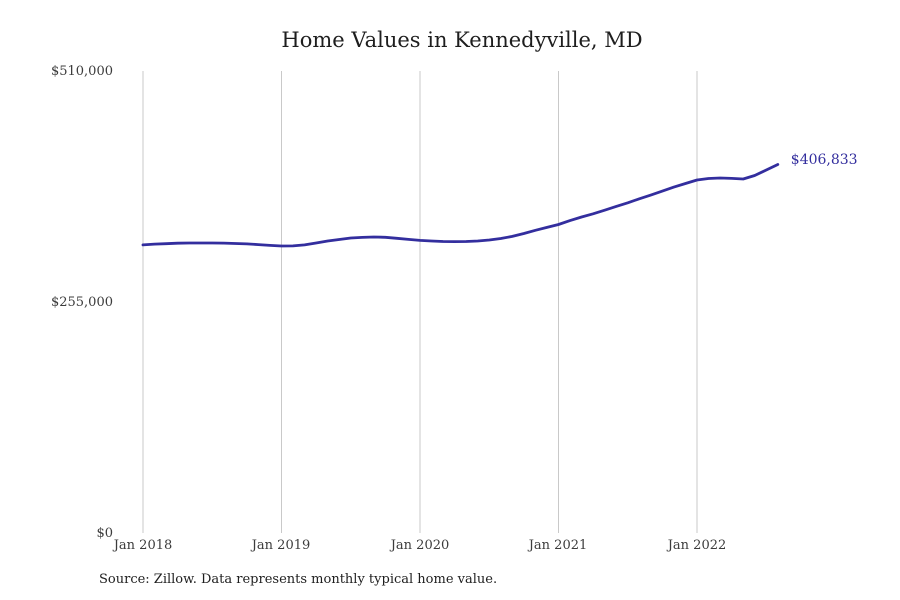 Image resolution: width=900 pixels, height=600 pixels. I want to click on y-axis-tick-label-0: $0, so click(104, 533).